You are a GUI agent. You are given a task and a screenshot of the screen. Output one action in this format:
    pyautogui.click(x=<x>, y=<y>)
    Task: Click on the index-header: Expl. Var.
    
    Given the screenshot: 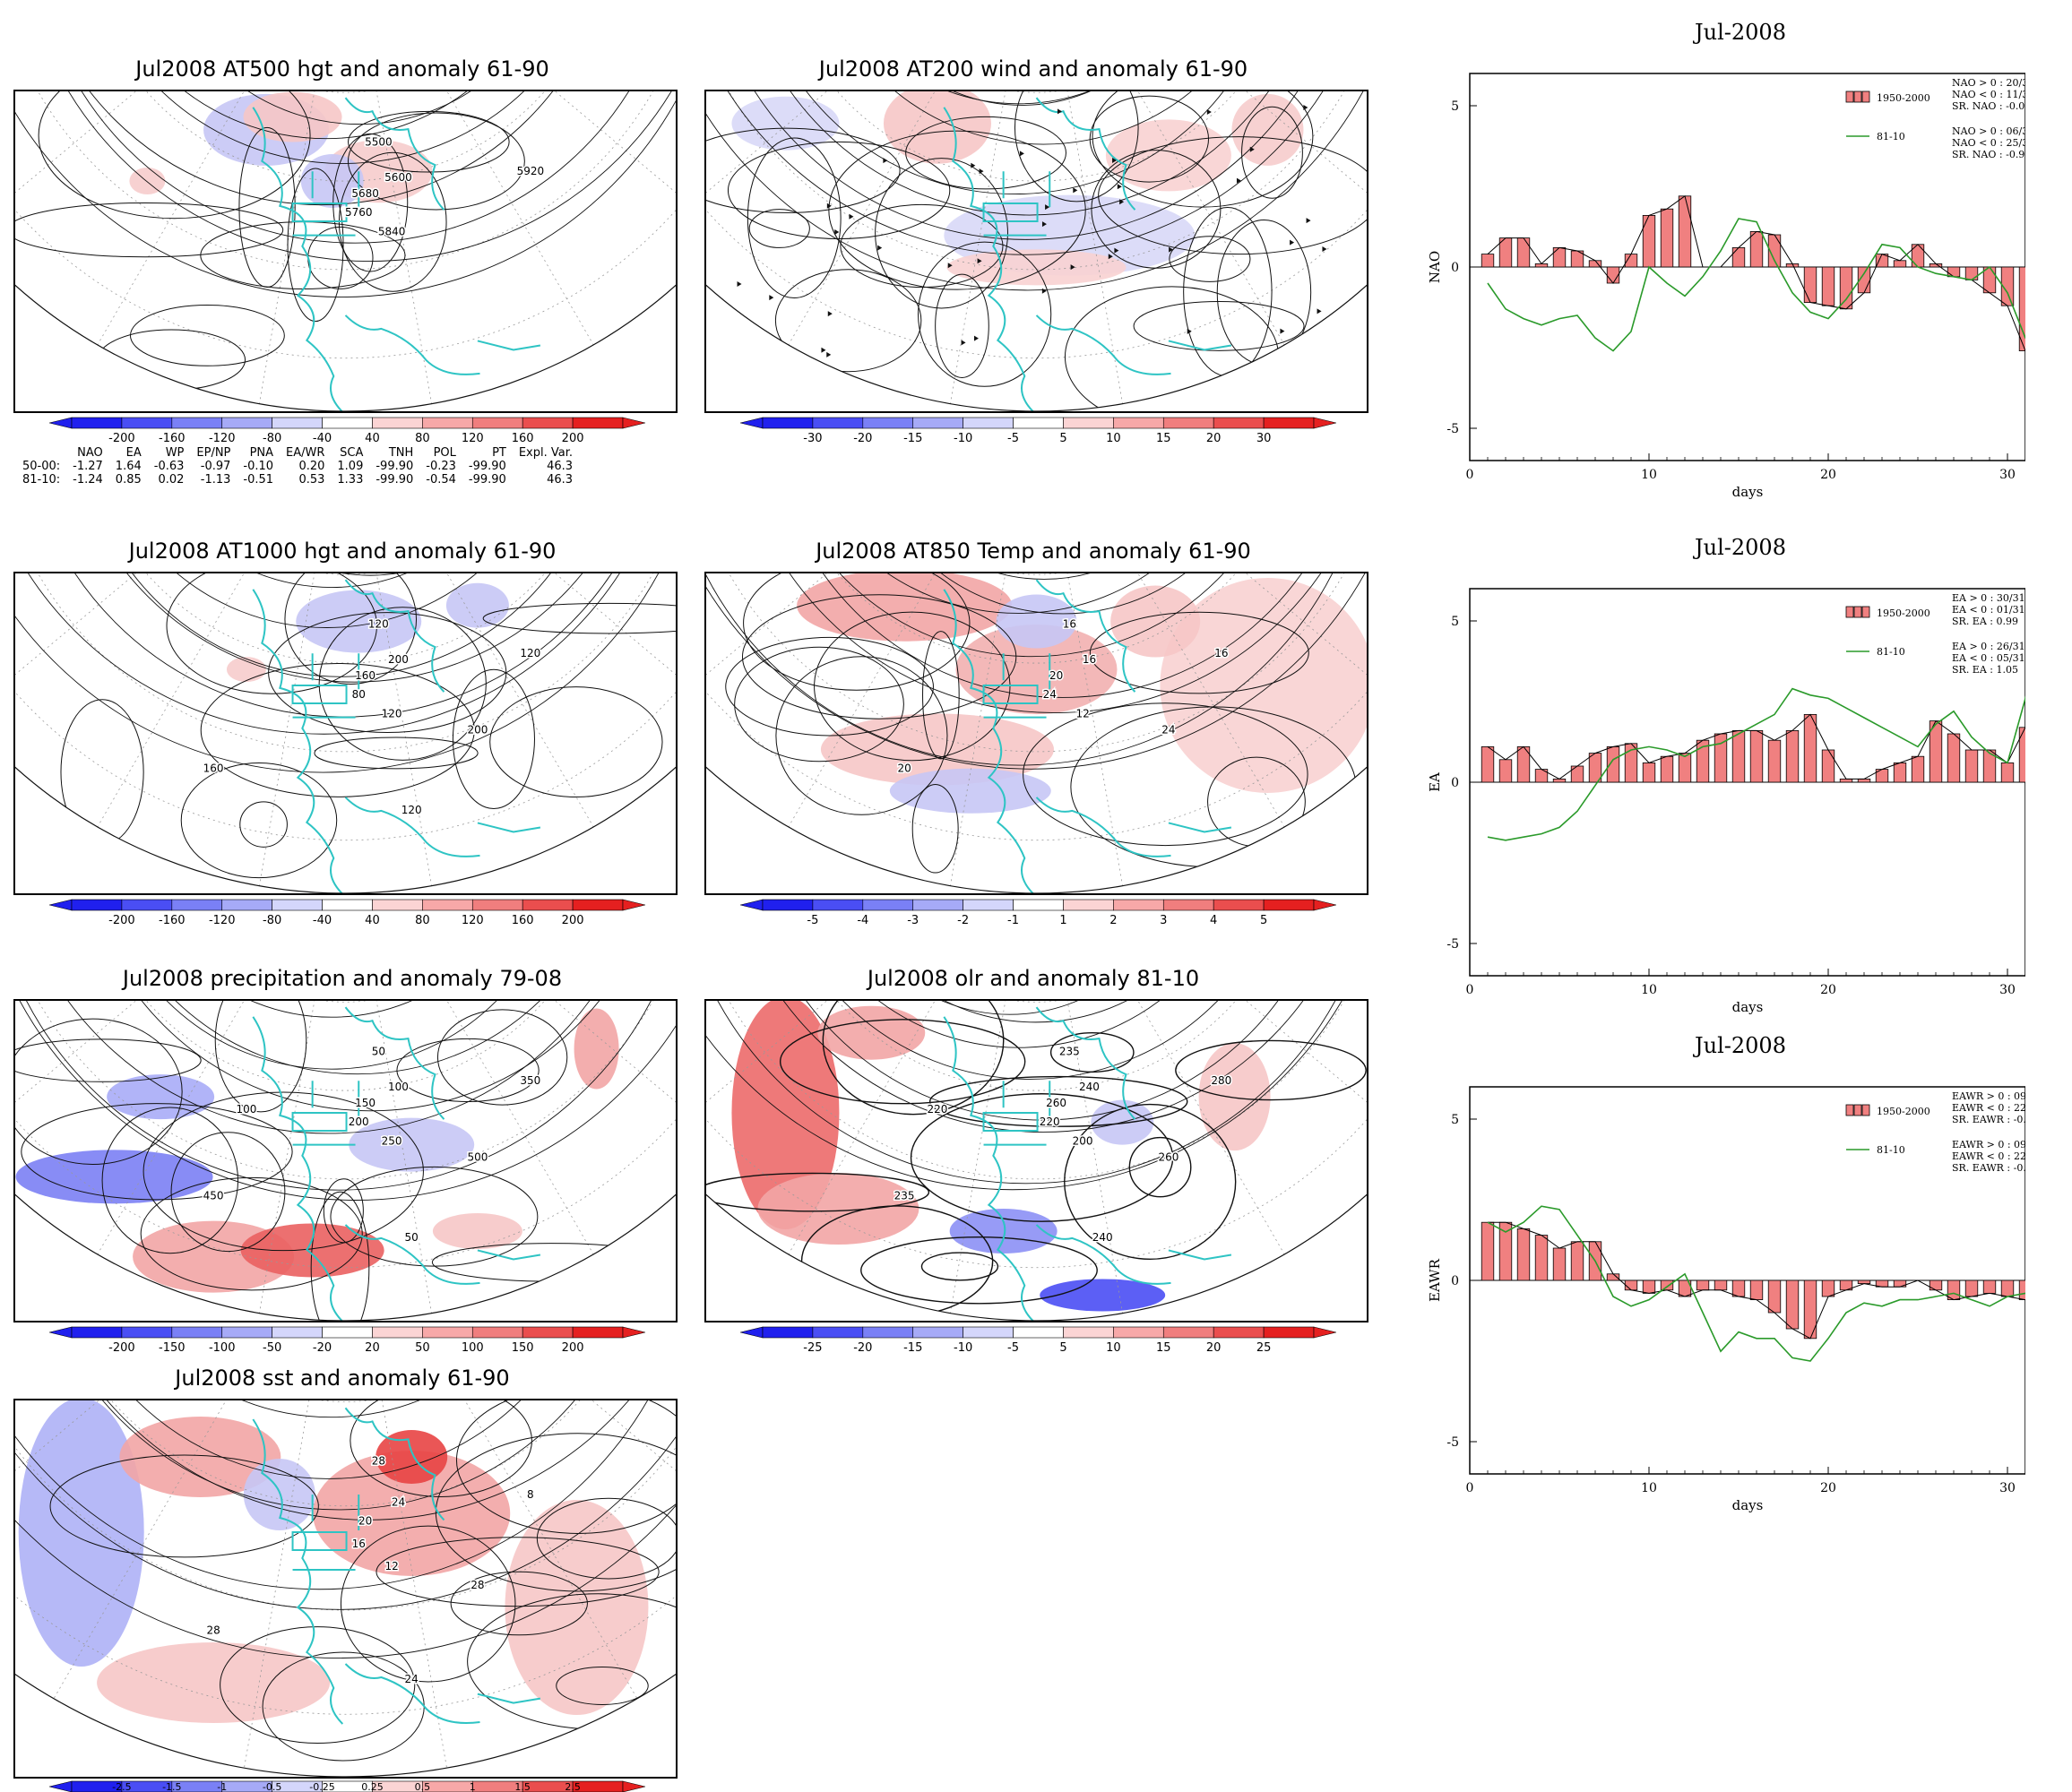 What is the action you would take?
    pyautogui.click(x=546, y=453)
    